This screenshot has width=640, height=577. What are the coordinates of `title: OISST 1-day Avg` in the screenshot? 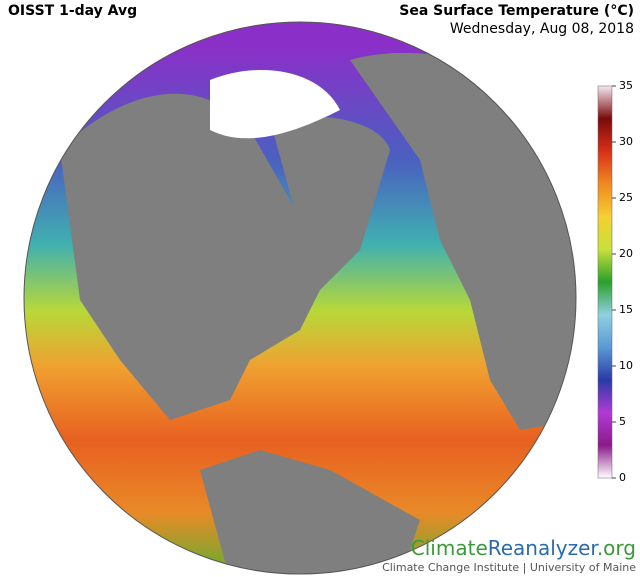 It's located at (72, 11).